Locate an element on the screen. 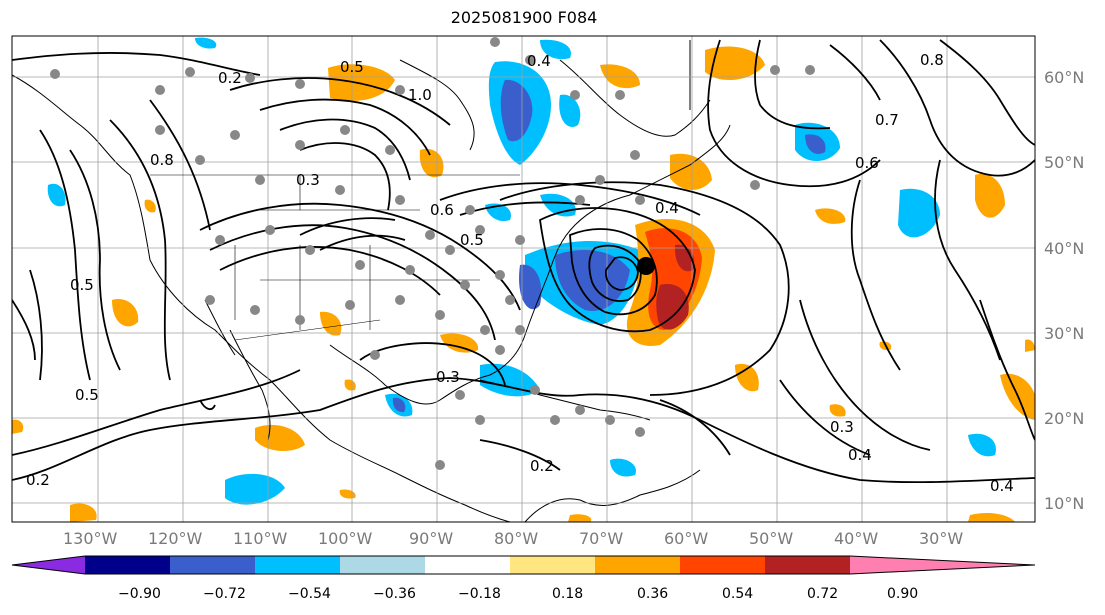 The height and width of the screenshot is (615, 1105). map-title: 2025081900 F084 is located at coordinates (524, 17).